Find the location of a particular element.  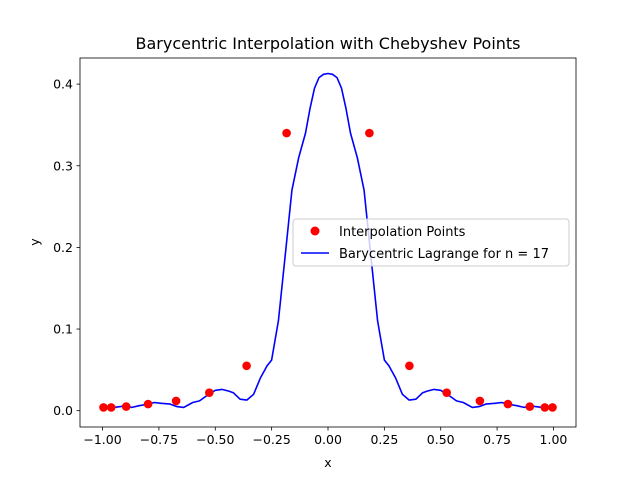

x-tick-label: −1.00 is located at coordinates (102, 439).